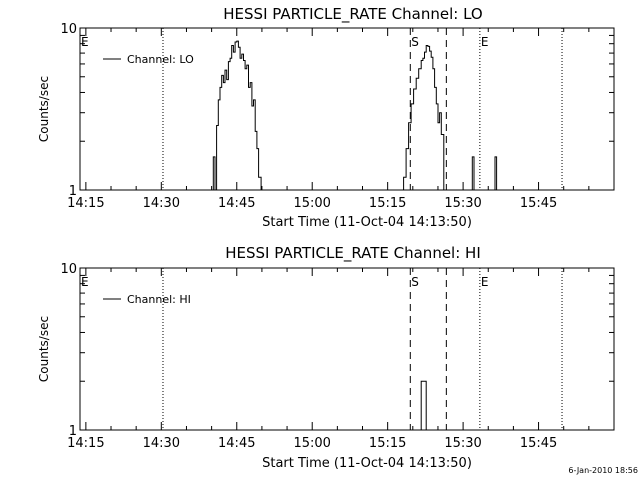 Image resolution: width=640 pixels, height=480 pixels. I want to click on timestamp-label: 6-Jan-2010 18:56, so click(603, 470).